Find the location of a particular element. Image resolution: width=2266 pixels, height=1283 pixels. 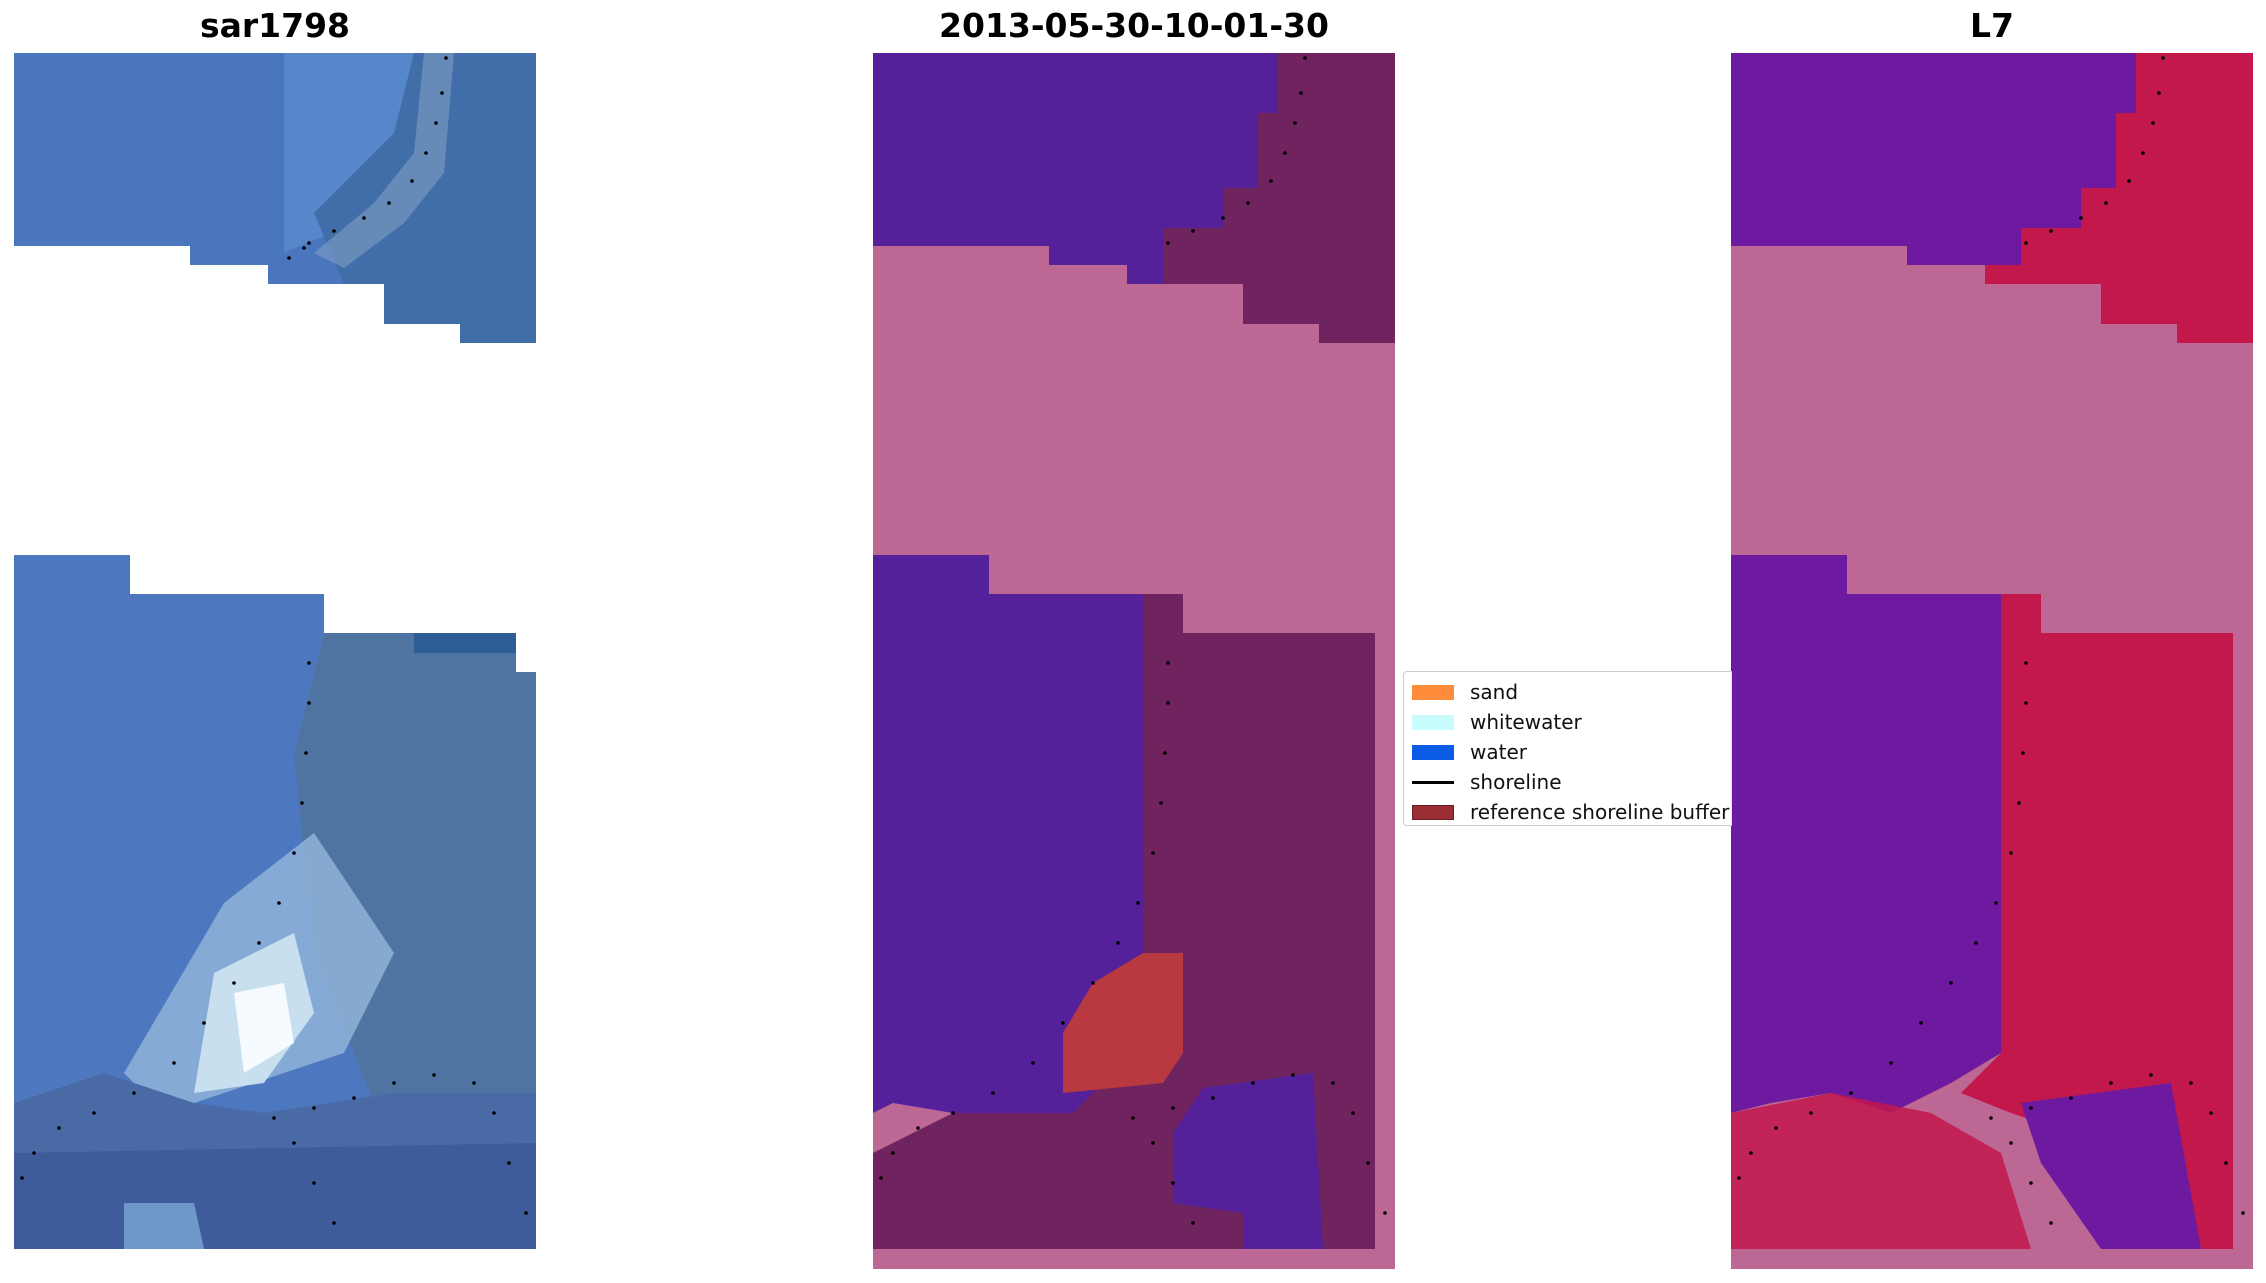

legend-swatch-sand is located at coordinates (1433, 692).